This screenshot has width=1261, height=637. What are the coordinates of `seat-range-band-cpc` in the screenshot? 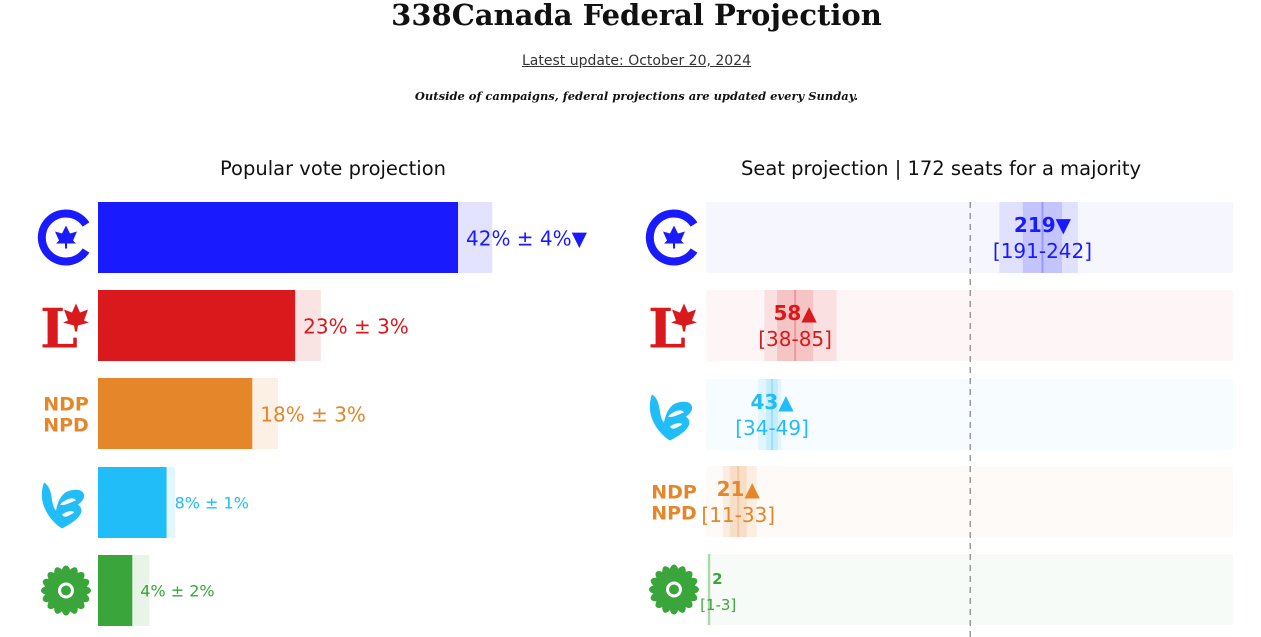 It's located at (1038, 237).